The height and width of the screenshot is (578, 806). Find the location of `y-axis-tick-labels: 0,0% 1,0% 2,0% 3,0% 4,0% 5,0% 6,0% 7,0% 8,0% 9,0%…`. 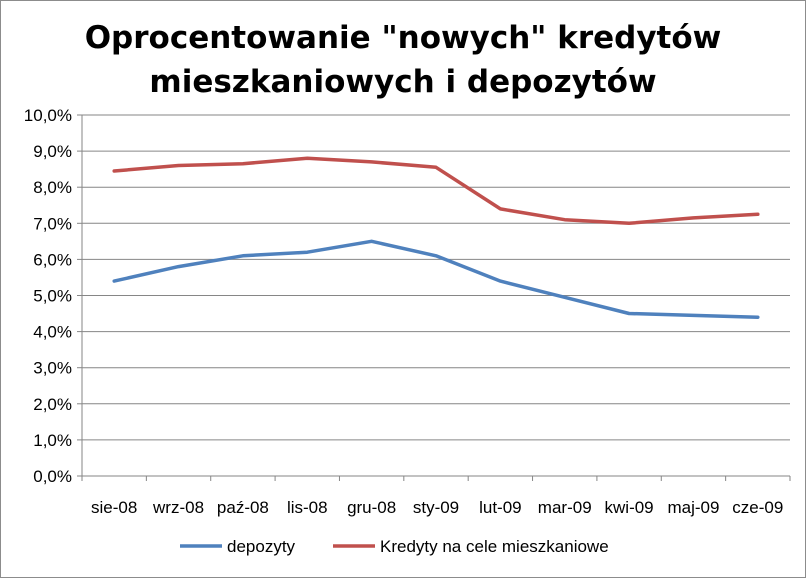

y-axis-tick-labels: 0,0% 1,0% 2,0% 3,0% 4,0% 5,0% 6,0% 7,0% 8,0% 9,0%… is located at coordinates (48, 296).